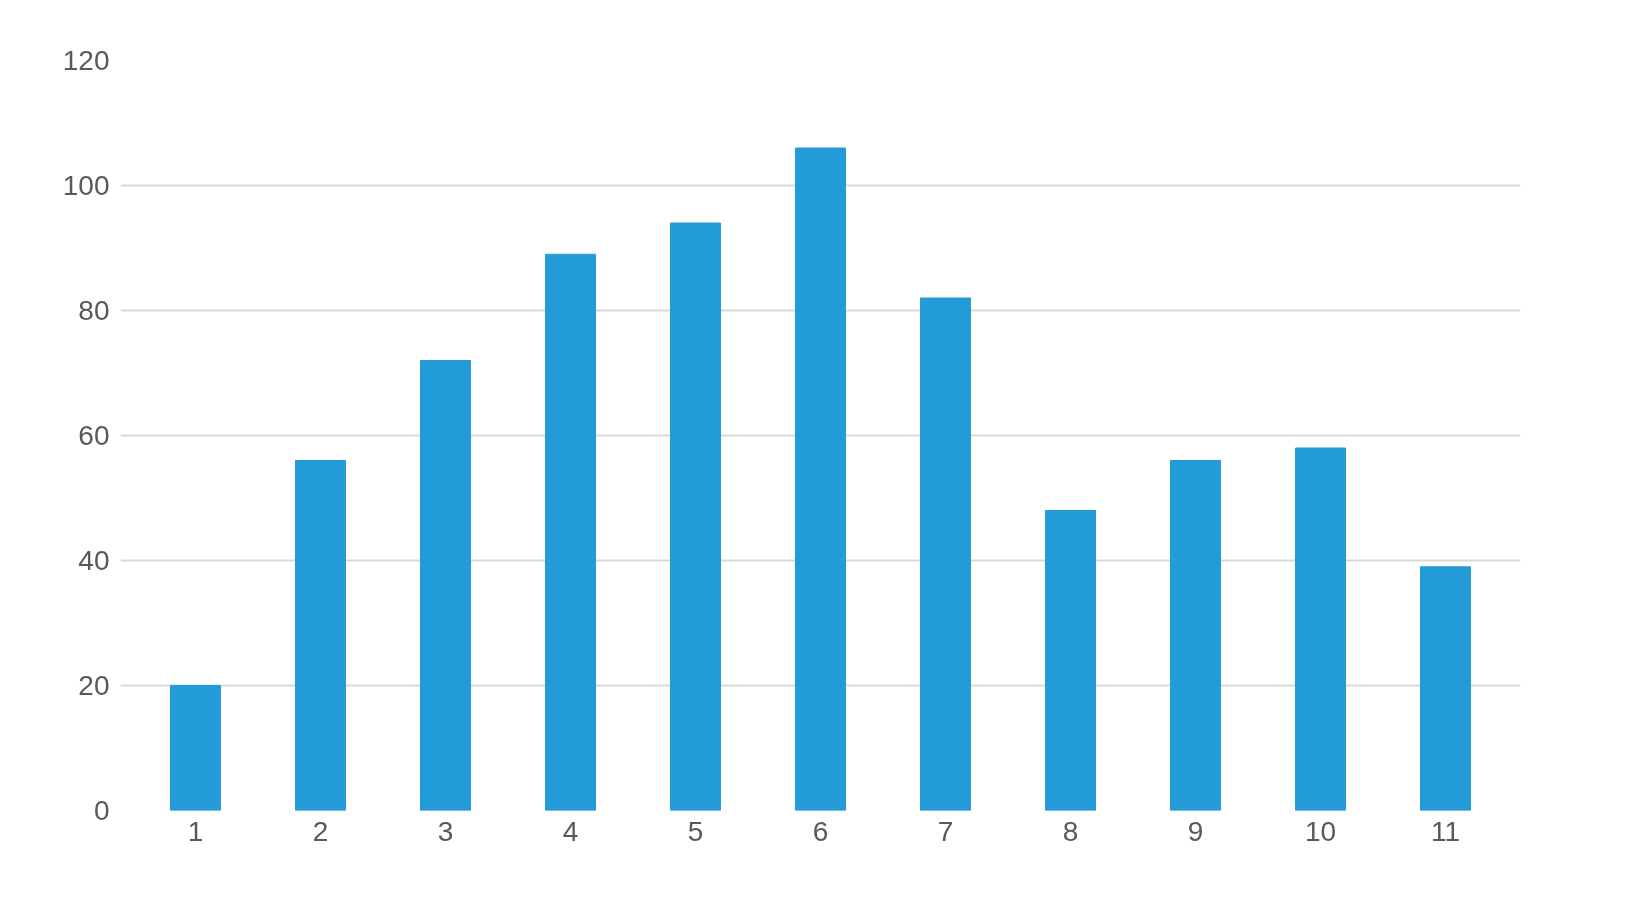 This screenshot has height=908, width=1633. Describe the element at coordinates (1070, 831) in the screenshot. I see `x-tick-label: 8` at that location.